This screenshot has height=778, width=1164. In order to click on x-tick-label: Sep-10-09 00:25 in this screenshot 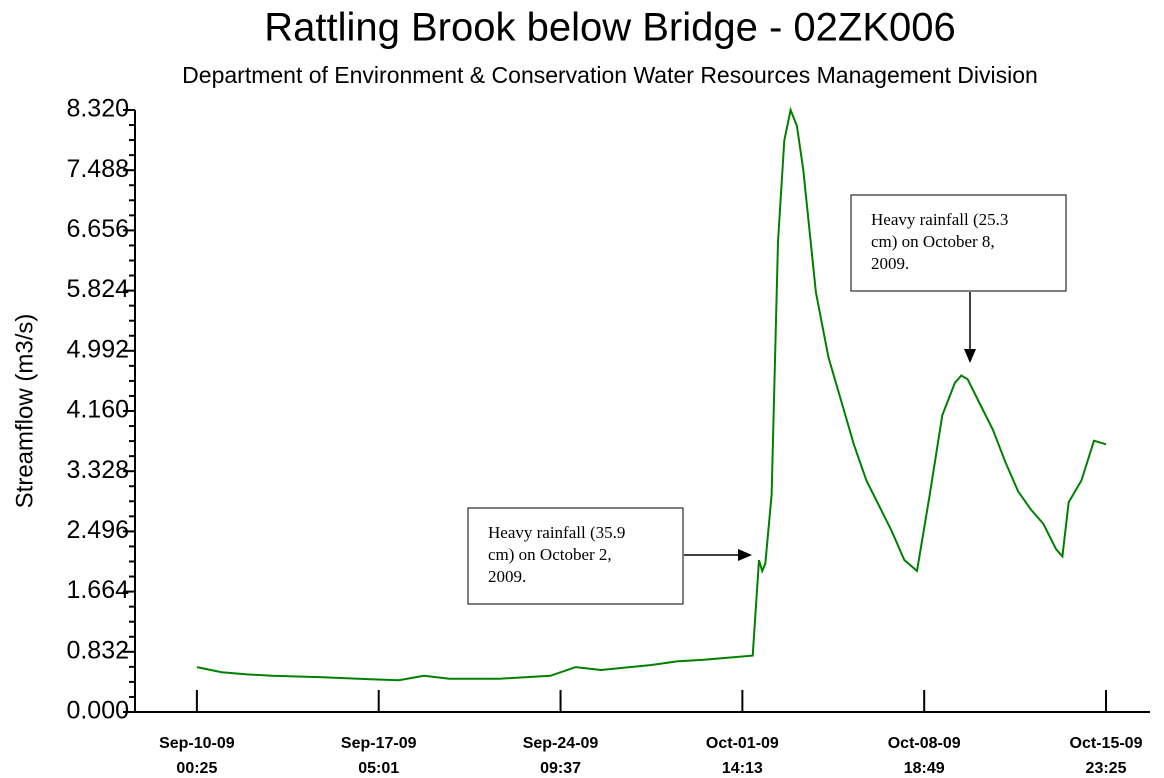, I will do `click(197, 756)`.